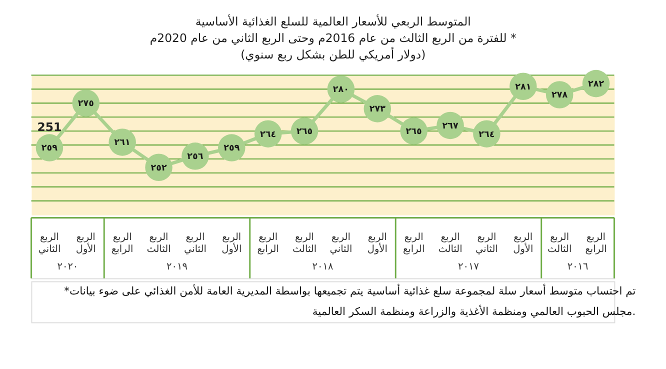 The width and height of the screenshot is (666, 369). What do you see at coordinates (333, 21) in the screenshot?
I see `text: المتوسط الربعي للأسعار العالمية للسلع الغذائية الأساسية` at bounding box center [333, 21].